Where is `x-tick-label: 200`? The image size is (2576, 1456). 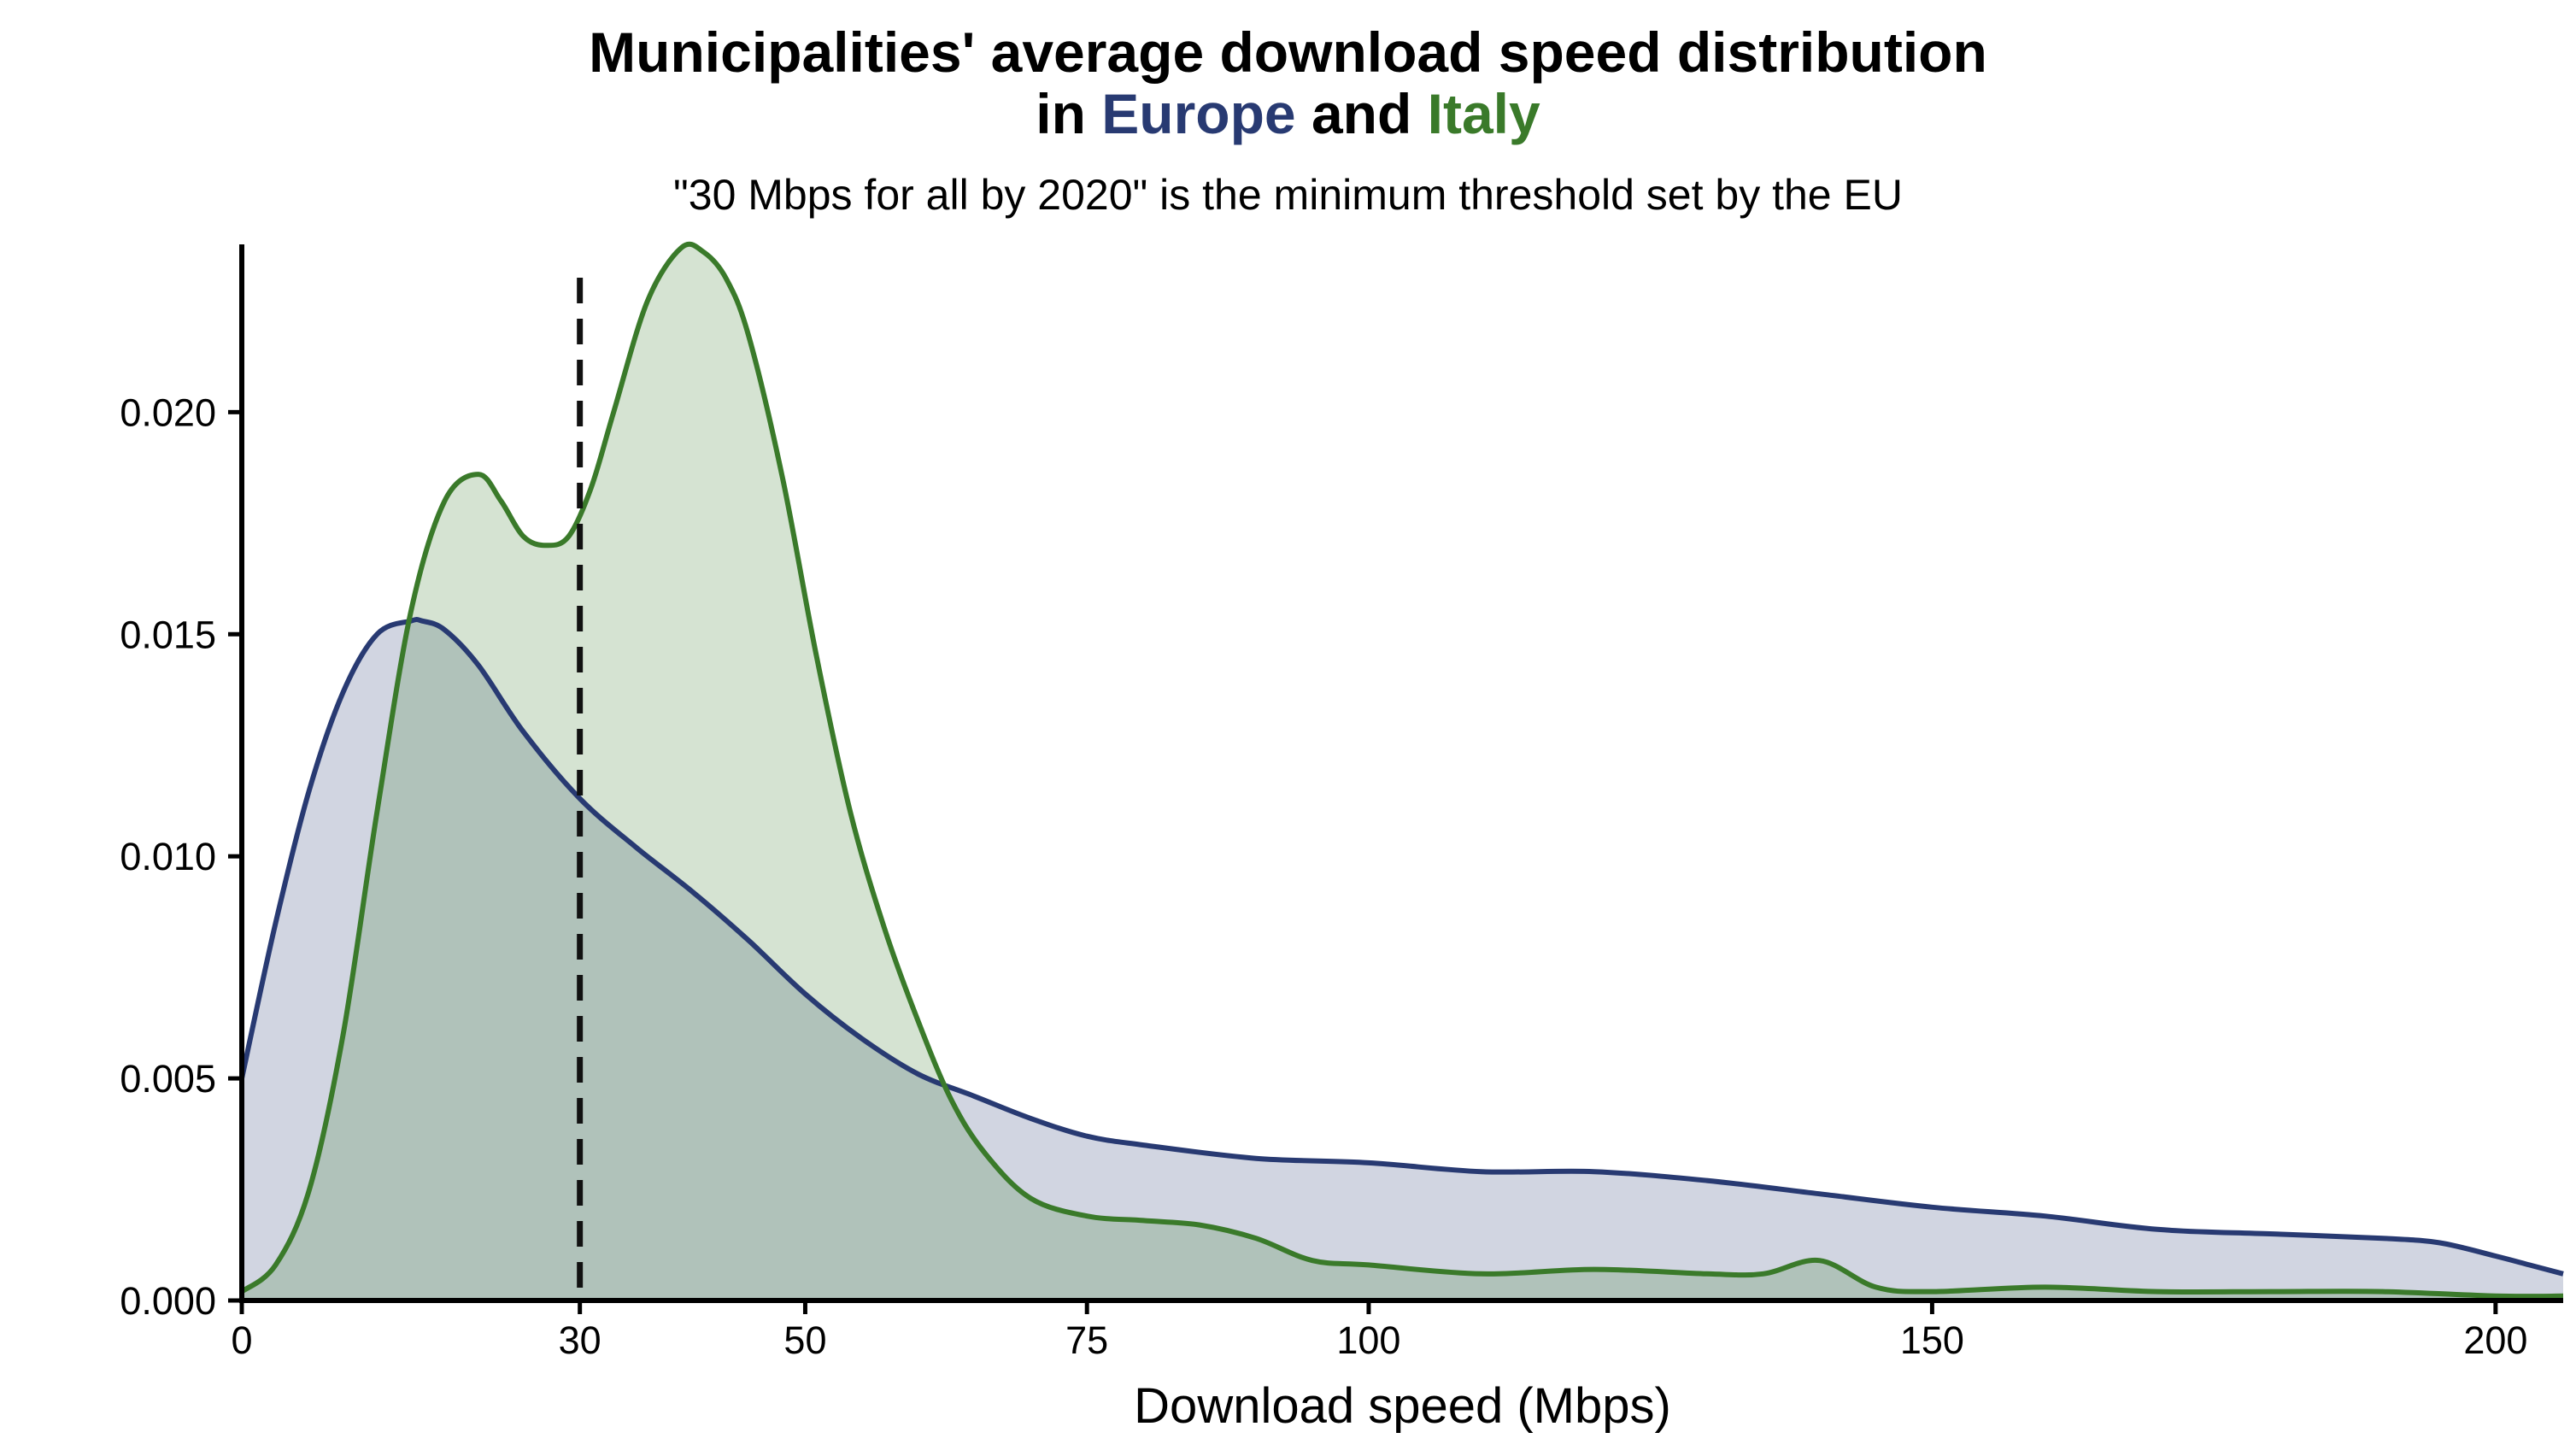
x-tick-label: 200 is located at coordinates (2495, 1340).